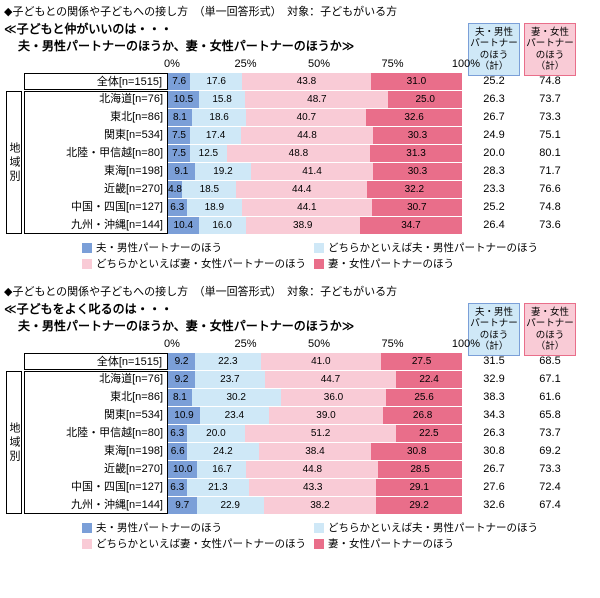 The image size is (600, 598). I want to click on summary-header-husband: 夫・男性 パートナー のほう （計）, so click(494, 49).